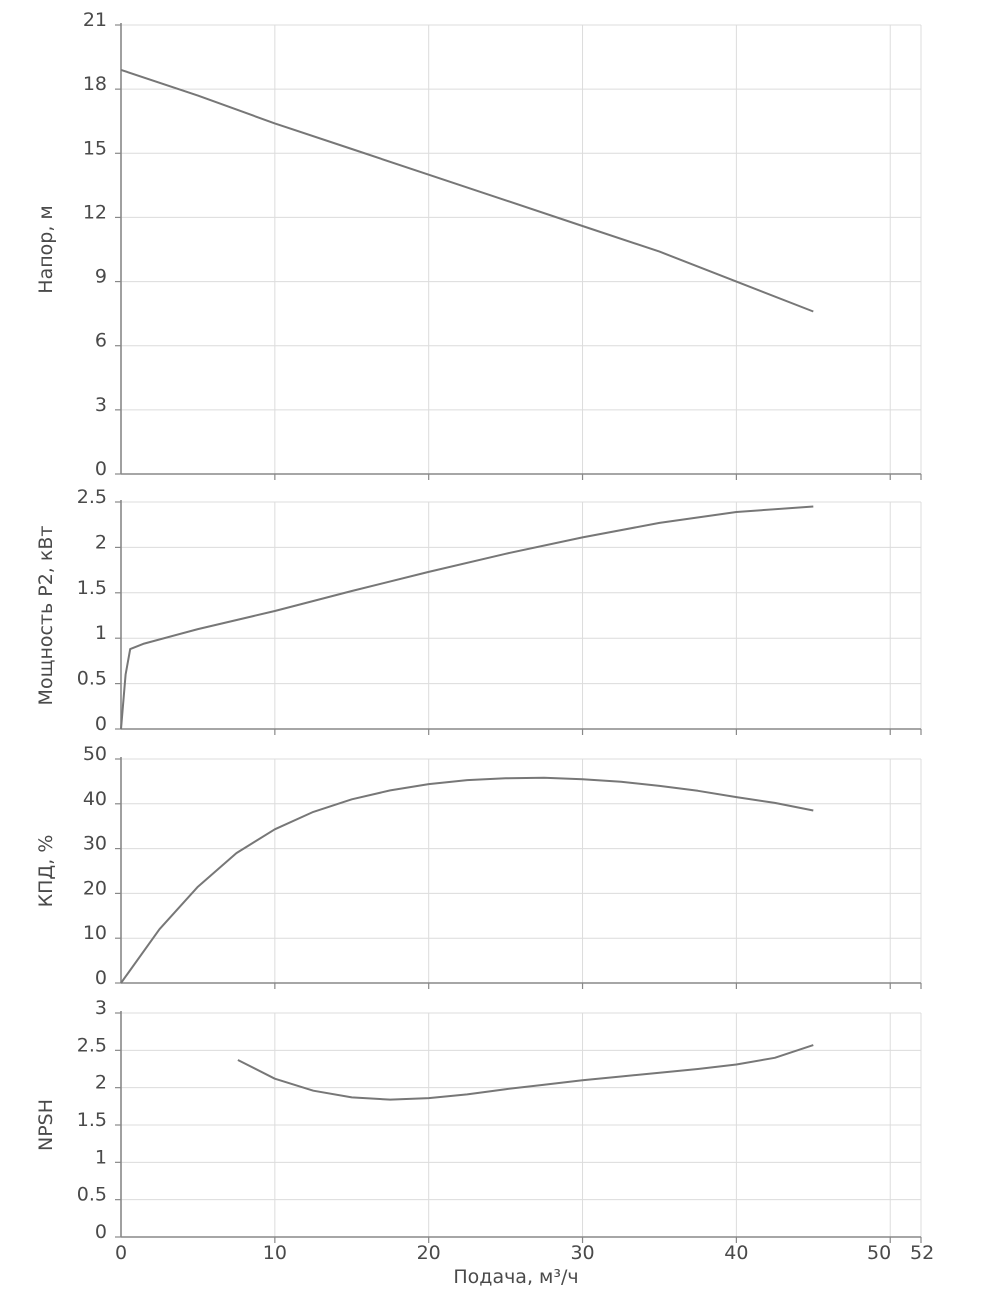 This screenshot has height=1299, width=1000. I want to click on npsh-ytick-label: 2.5, so click(92, 1045).